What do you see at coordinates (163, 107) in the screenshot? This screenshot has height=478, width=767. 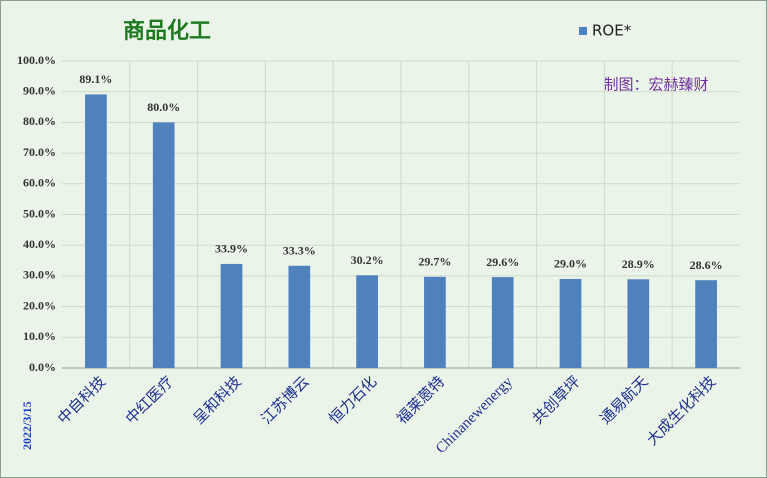 I see `data-label: 80.0%` at bounding box center [163, 107].